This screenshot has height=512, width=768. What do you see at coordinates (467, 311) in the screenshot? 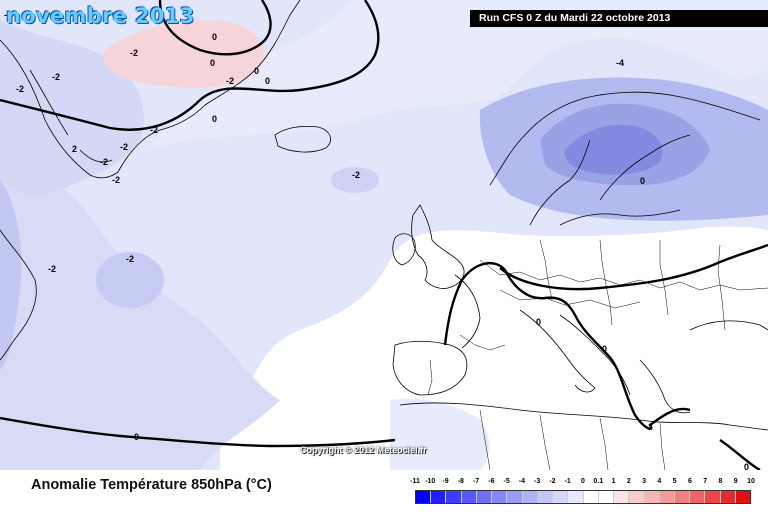
I see `coastline-france` at bounding box center [467, 311].